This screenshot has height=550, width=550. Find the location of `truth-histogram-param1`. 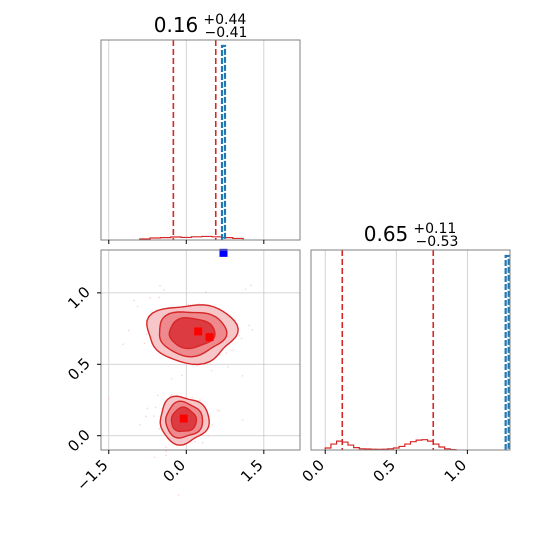

truth-histogram-param1 is located at coordinates (223, 142).